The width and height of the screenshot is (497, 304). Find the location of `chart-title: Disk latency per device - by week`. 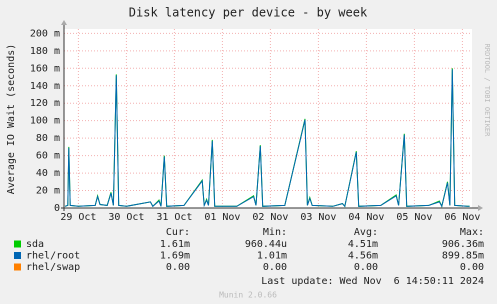

chart-title: Disk latency per device - by week is located at coordinates (248, 13).